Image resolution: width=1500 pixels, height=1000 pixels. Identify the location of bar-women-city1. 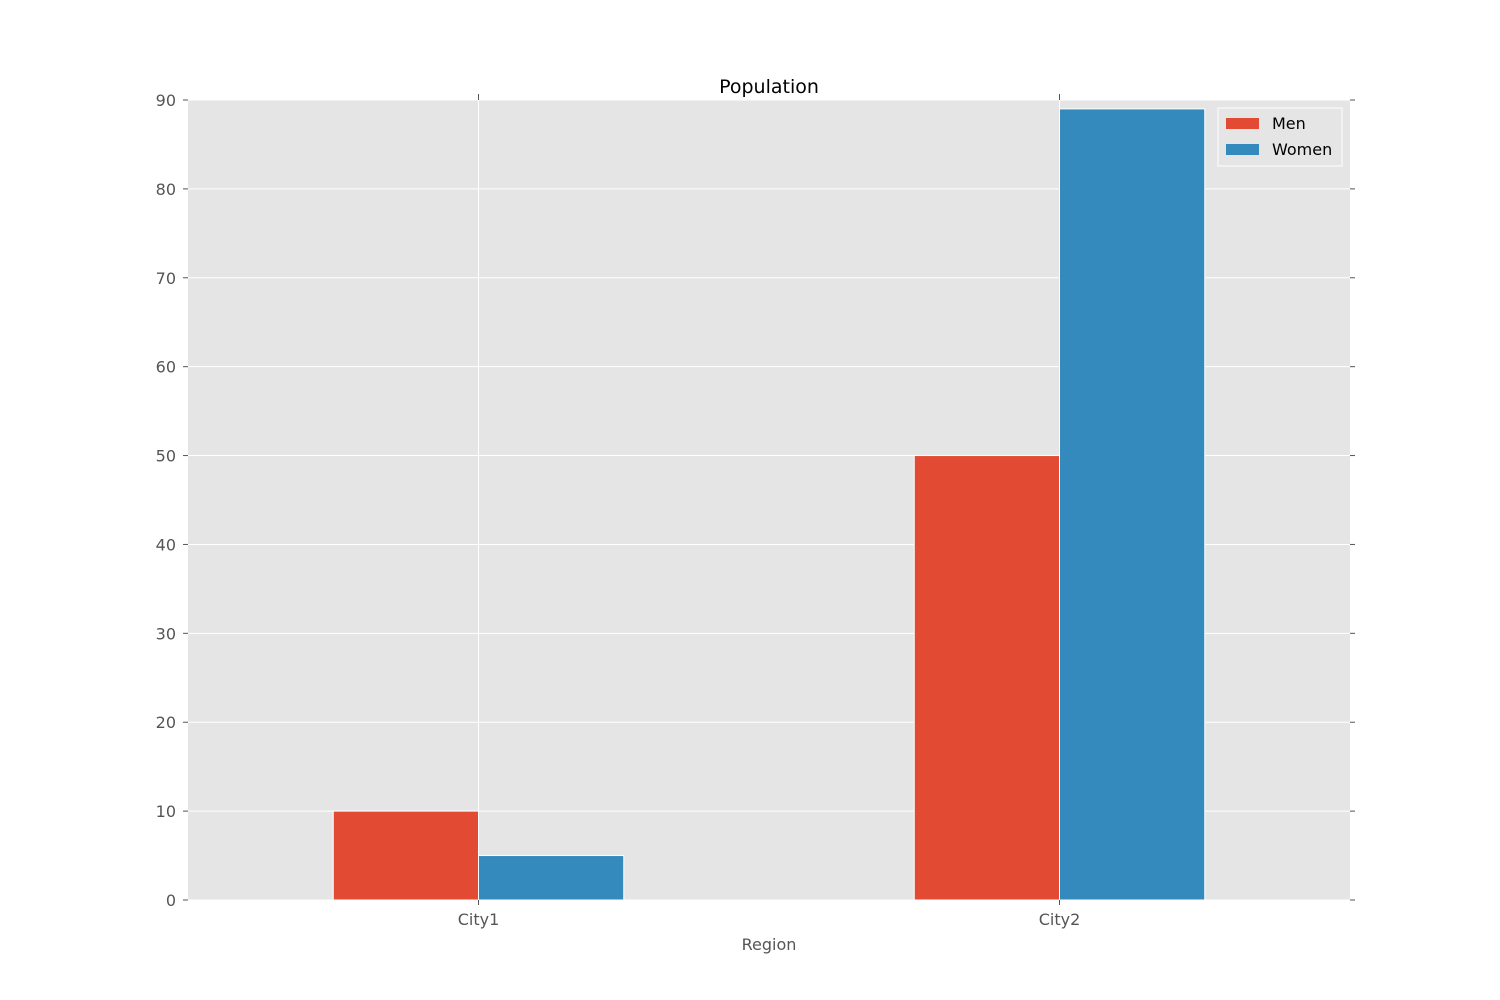
(551, 878).